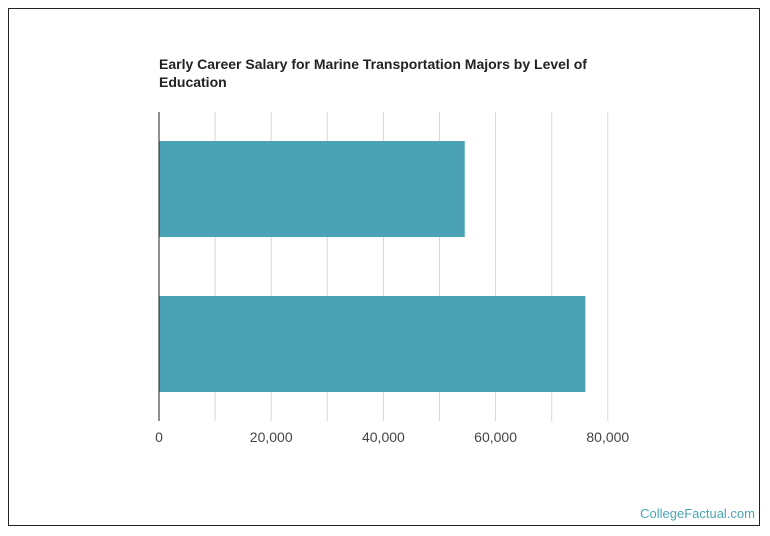  I want to click on x-tick-labels: 0 20,000 40,000 60,000 80,000, so click(392, 437).